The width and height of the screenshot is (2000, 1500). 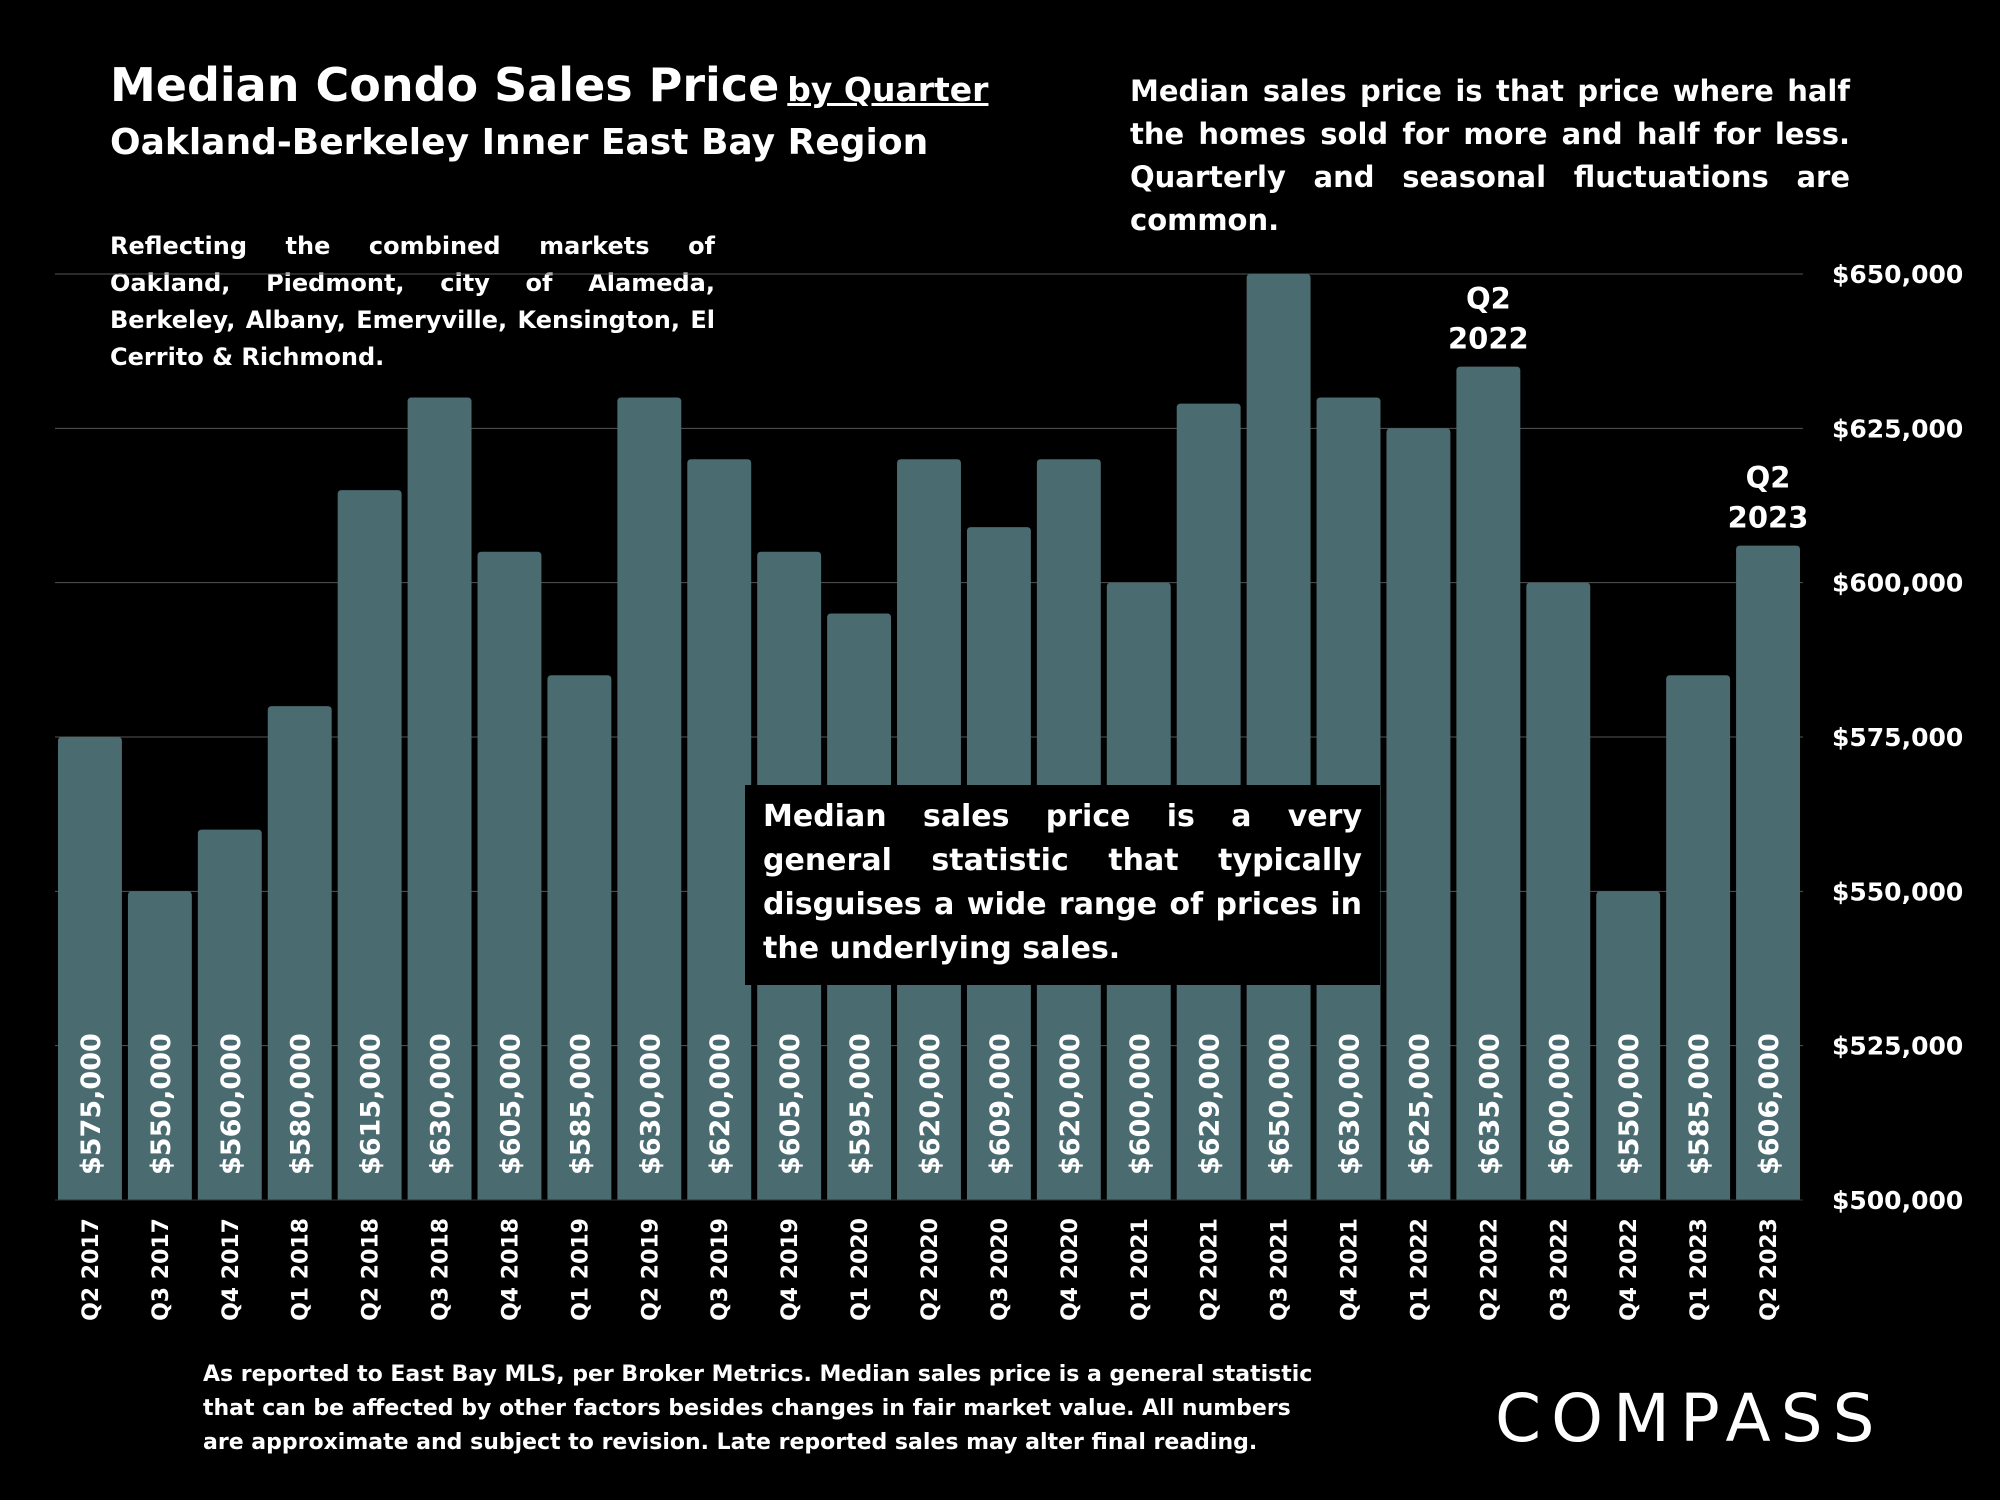 I want to click on y-tick-label: $525,000, so click(x=1897, y=1046).